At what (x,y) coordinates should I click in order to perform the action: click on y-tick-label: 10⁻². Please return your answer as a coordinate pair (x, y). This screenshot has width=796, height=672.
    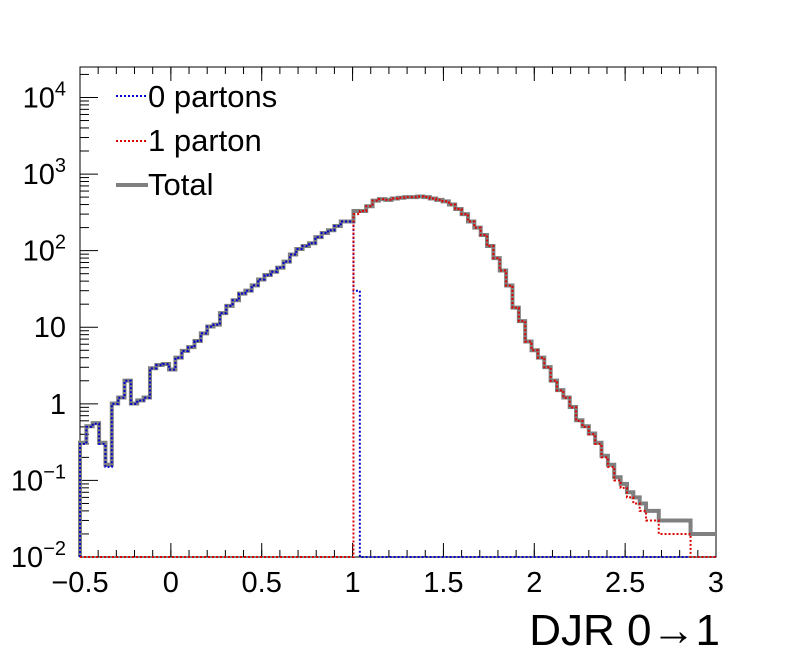
    Looking at the image, I should click on (38, 556).